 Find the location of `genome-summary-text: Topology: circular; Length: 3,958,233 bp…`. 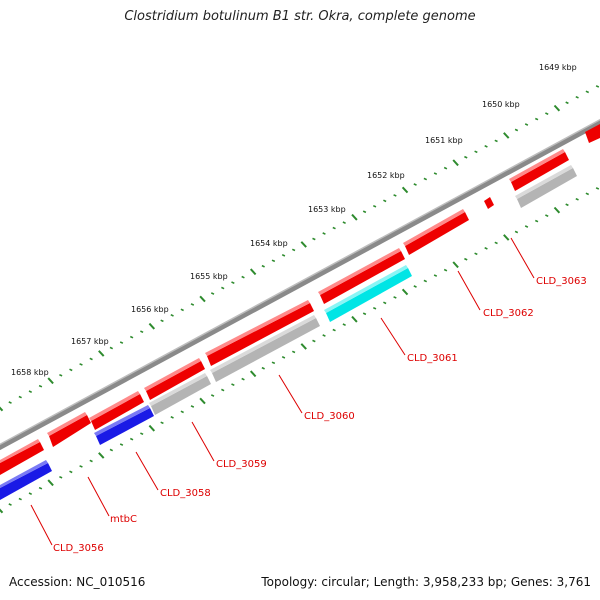

genome-summary-text: Topology: circular; Length: 3,958,233 bp… is located at coordinates (426, 582).